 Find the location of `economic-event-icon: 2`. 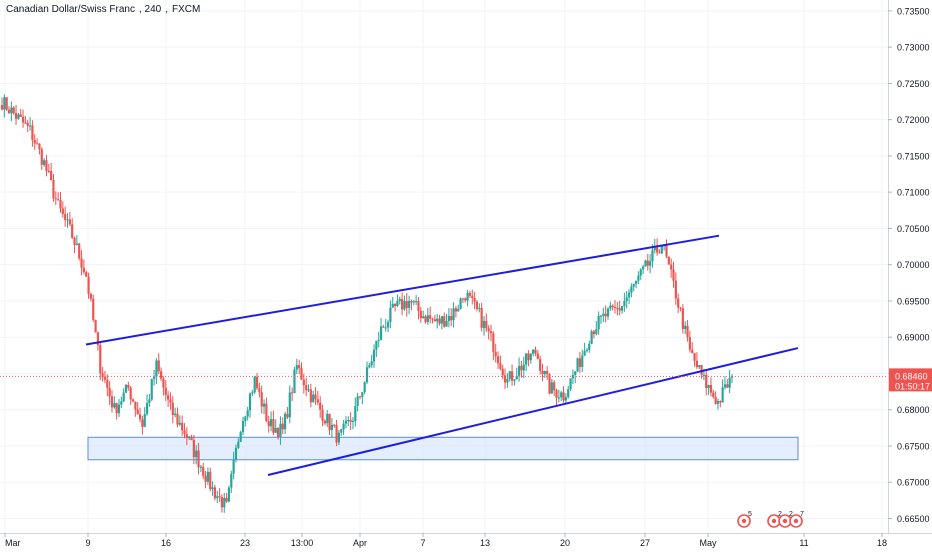

economic-event-icon: 2 is located at coordinates (774, 519).